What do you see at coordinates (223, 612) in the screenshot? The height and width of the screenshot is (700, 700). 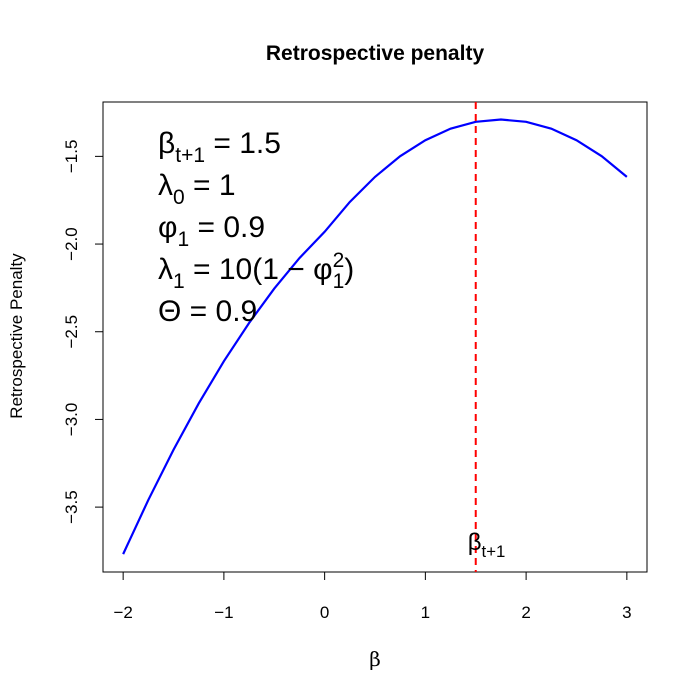 I see `x-tick-label: −1` at bounding box center [223, 612].